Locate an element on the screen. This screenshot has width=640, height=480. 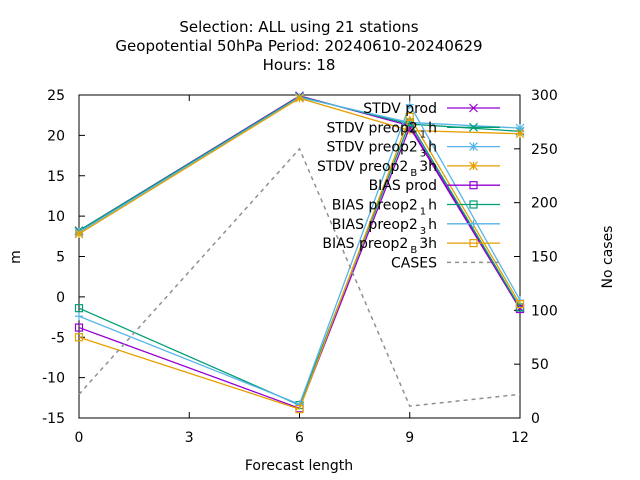
y2-tick-label: 150 is located at coordinates (544, 258).